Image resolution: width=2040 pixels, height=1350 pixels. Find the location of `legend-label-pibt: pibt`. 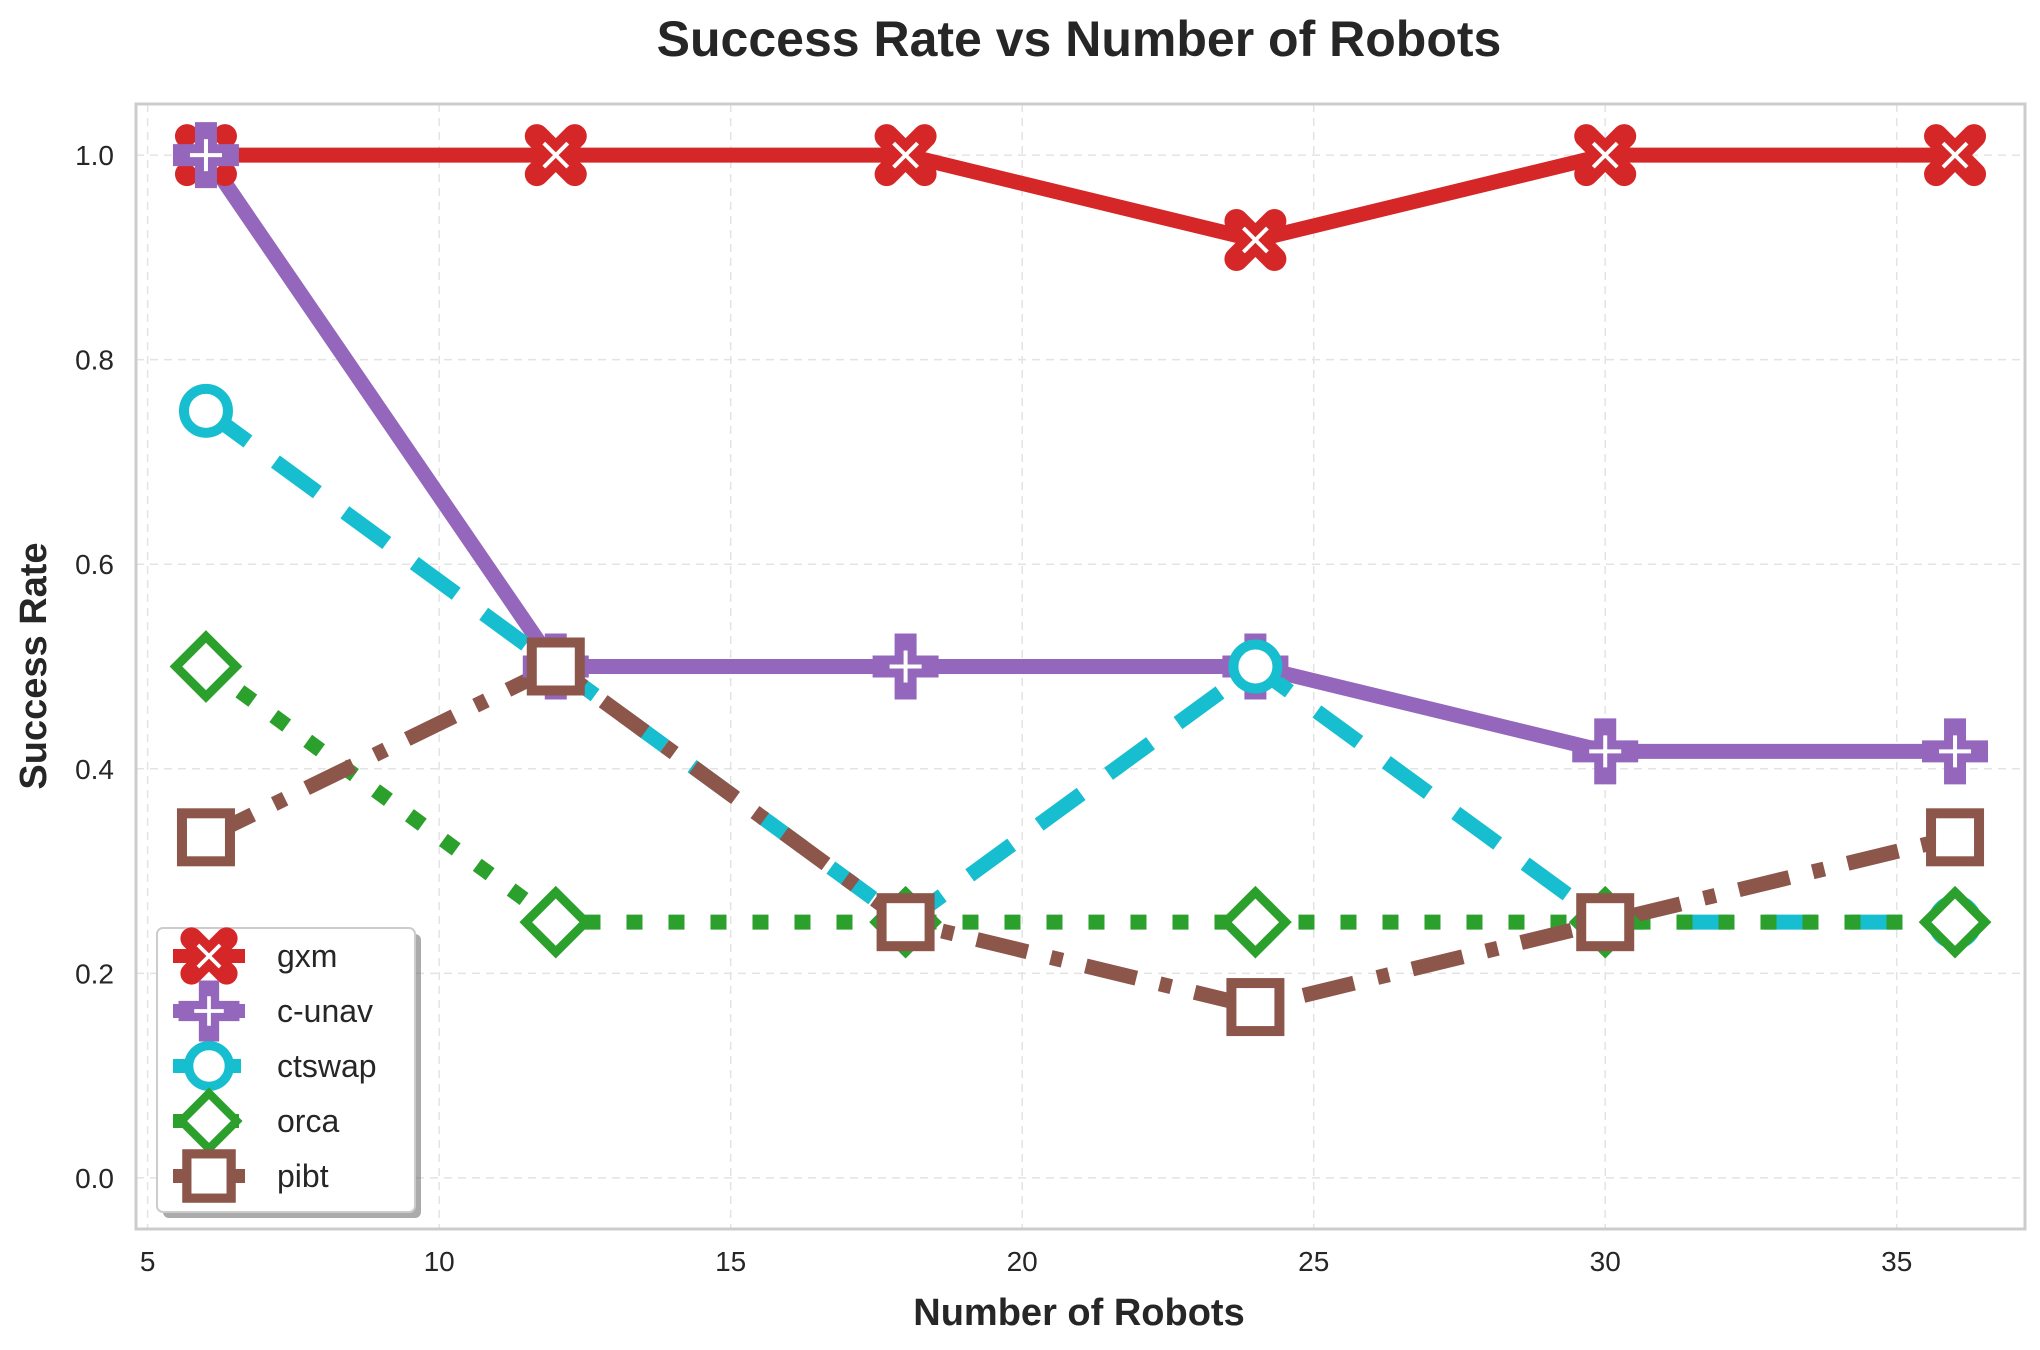

legend-label-pibt: pibt is located at coordinates (303, 1176).